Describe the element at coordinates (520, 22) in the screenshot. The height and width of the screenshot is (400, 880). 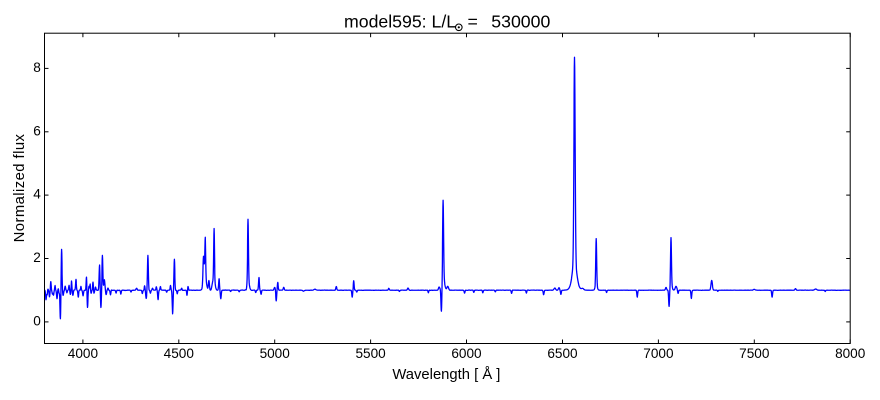
I see `svg-text: 530000` at that location.